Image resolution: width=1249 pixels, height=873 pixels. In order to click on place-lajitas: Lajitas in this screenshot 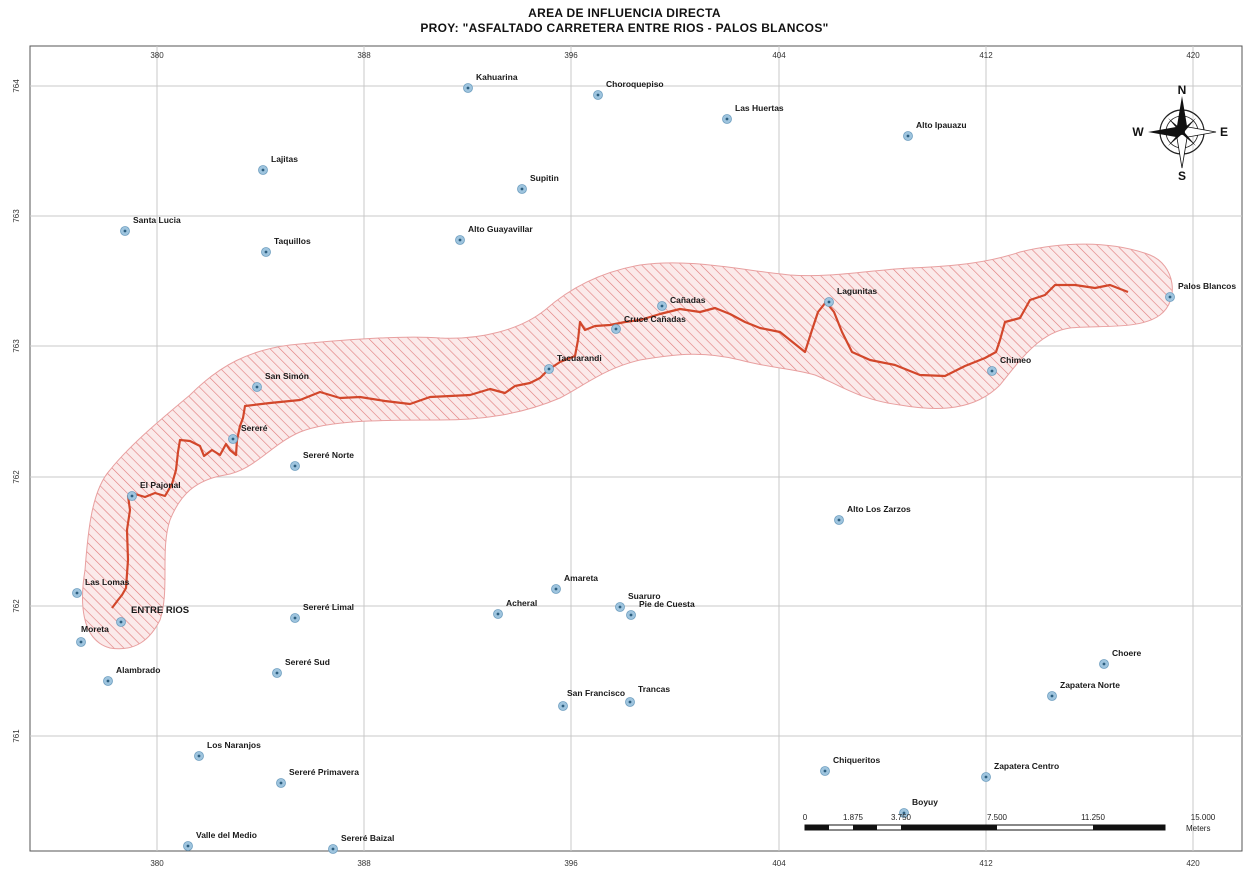, I will do `click(278, 164)`.